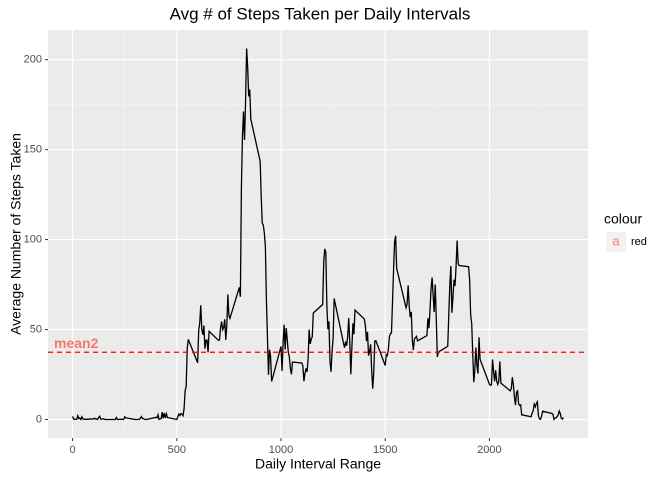  What do you see at coordinates (489, 450) in the screenshot?
I see `x-tick-label: 2000` at bounding box center [489, 450].